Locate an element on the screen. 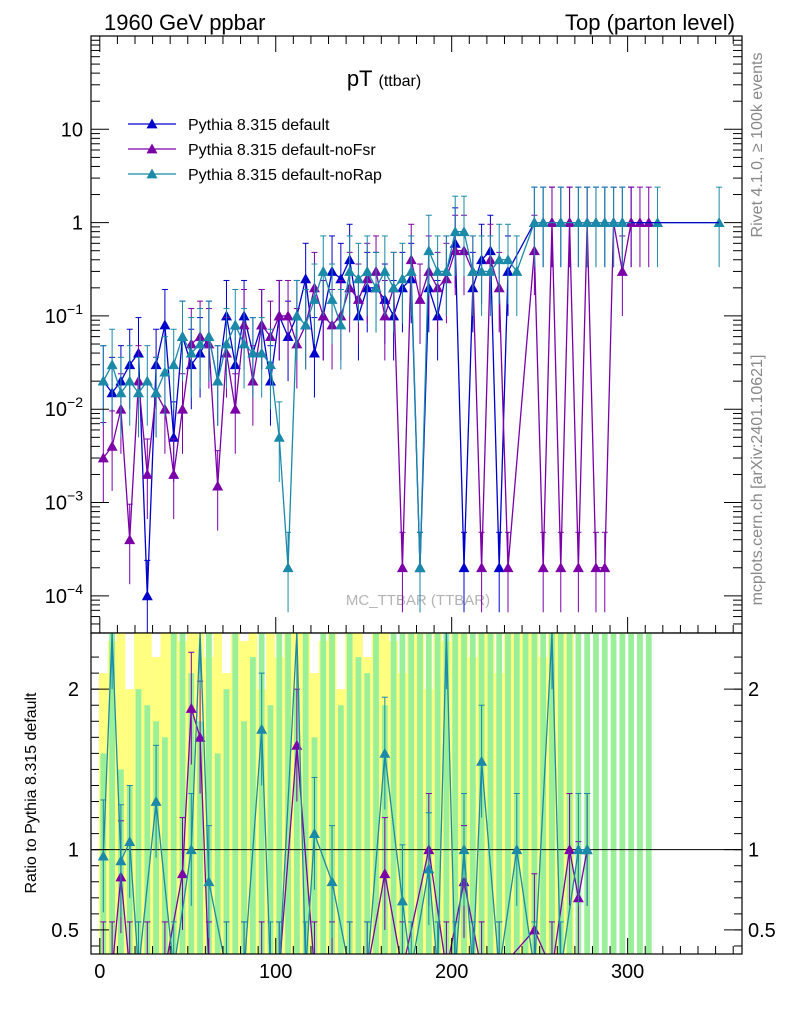 This screenshot has height=1024, width=786. ratio-tick-label: 1 is located at coordinates (73, 851).